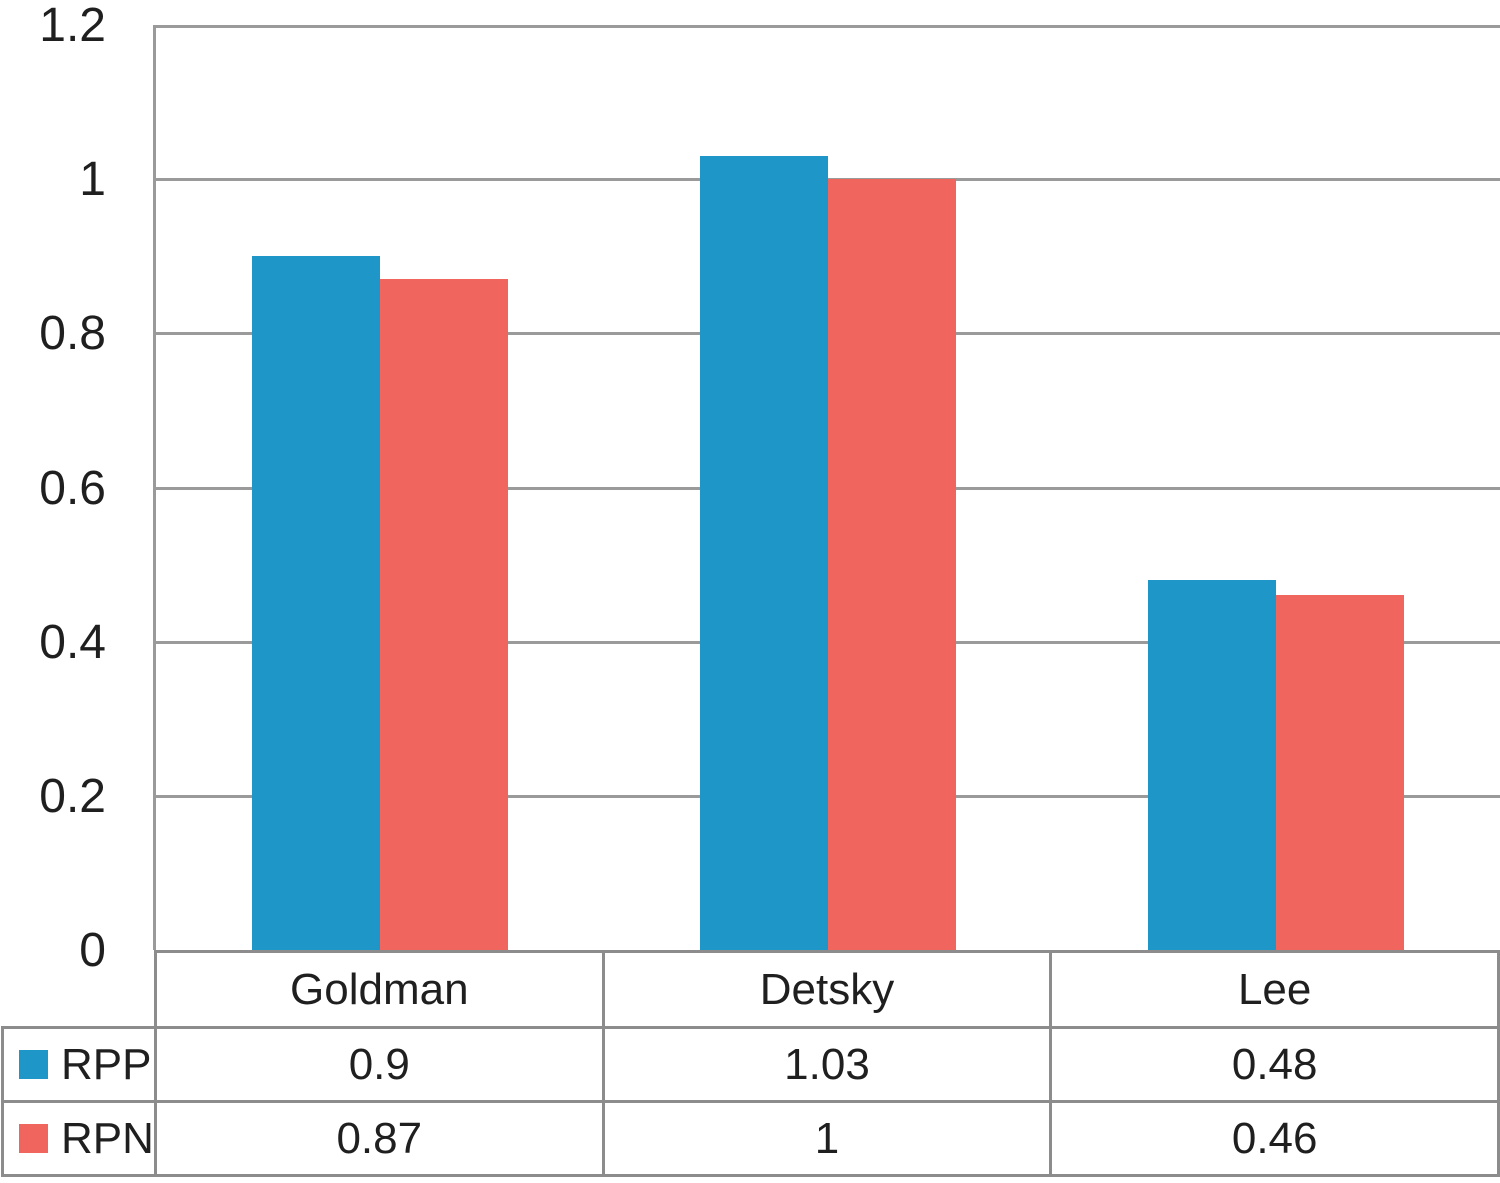 The height and width of the screenshot is (1183, 1500). Describe the element at coordinates (1274, 1064) in the screenshot. I see `value-cell: 0.48` at that location.